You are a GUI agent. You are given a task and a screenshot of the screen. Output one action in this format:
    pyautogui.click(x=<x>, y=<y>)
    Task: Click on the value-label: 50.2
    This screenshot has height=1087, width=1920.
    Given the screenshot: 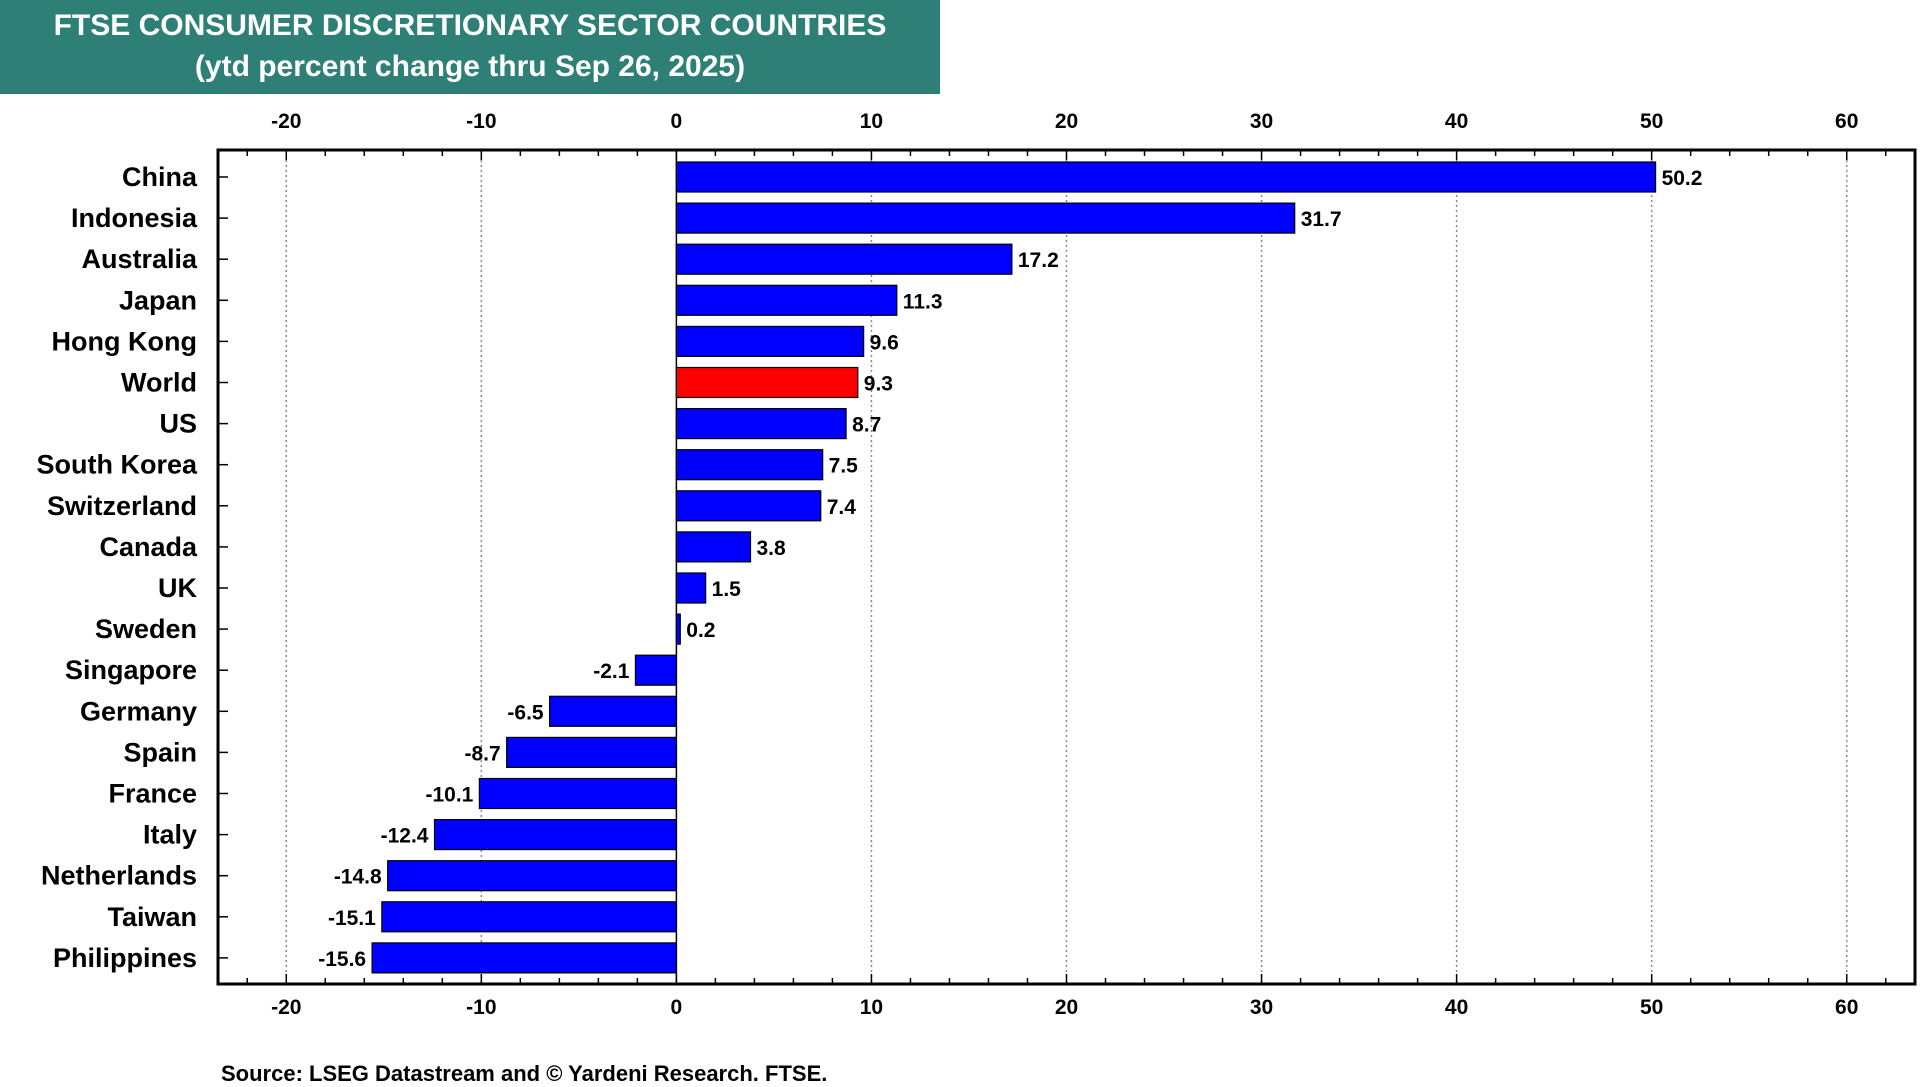 What is the action you would take?
    pyautogui.click(x=1682, y=178)
    